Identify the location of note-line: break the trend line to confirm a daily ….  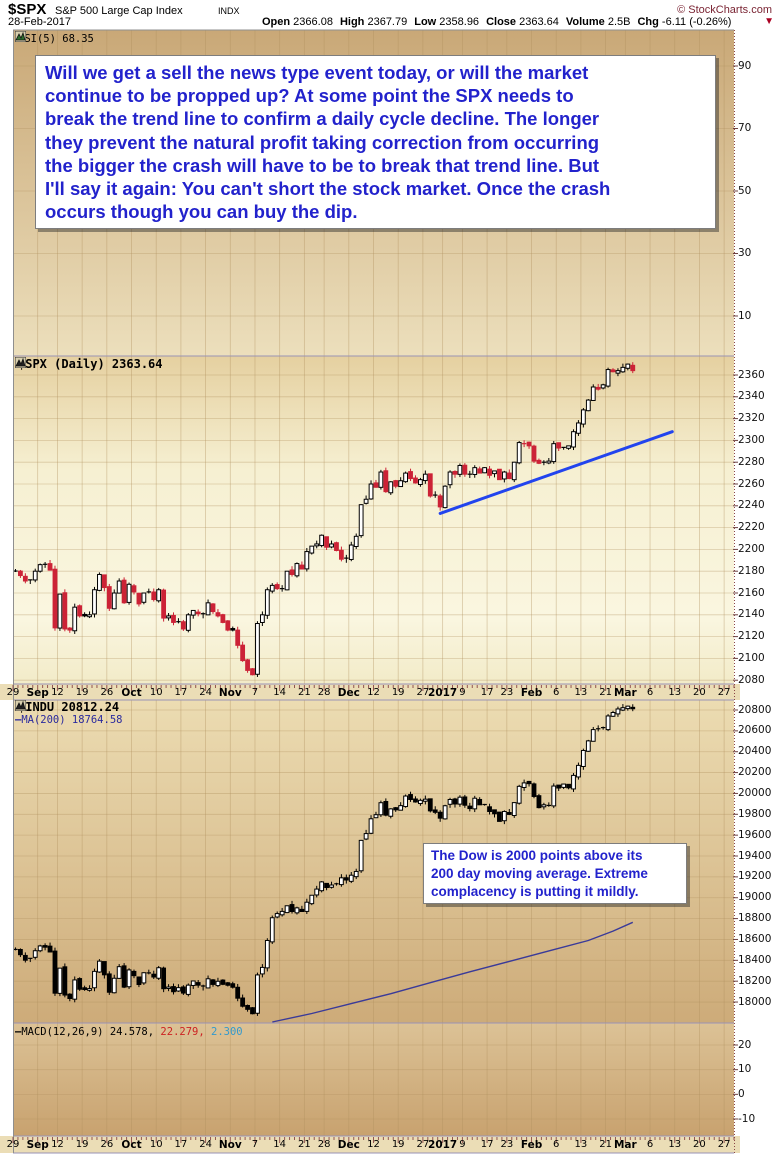
(322, 119).